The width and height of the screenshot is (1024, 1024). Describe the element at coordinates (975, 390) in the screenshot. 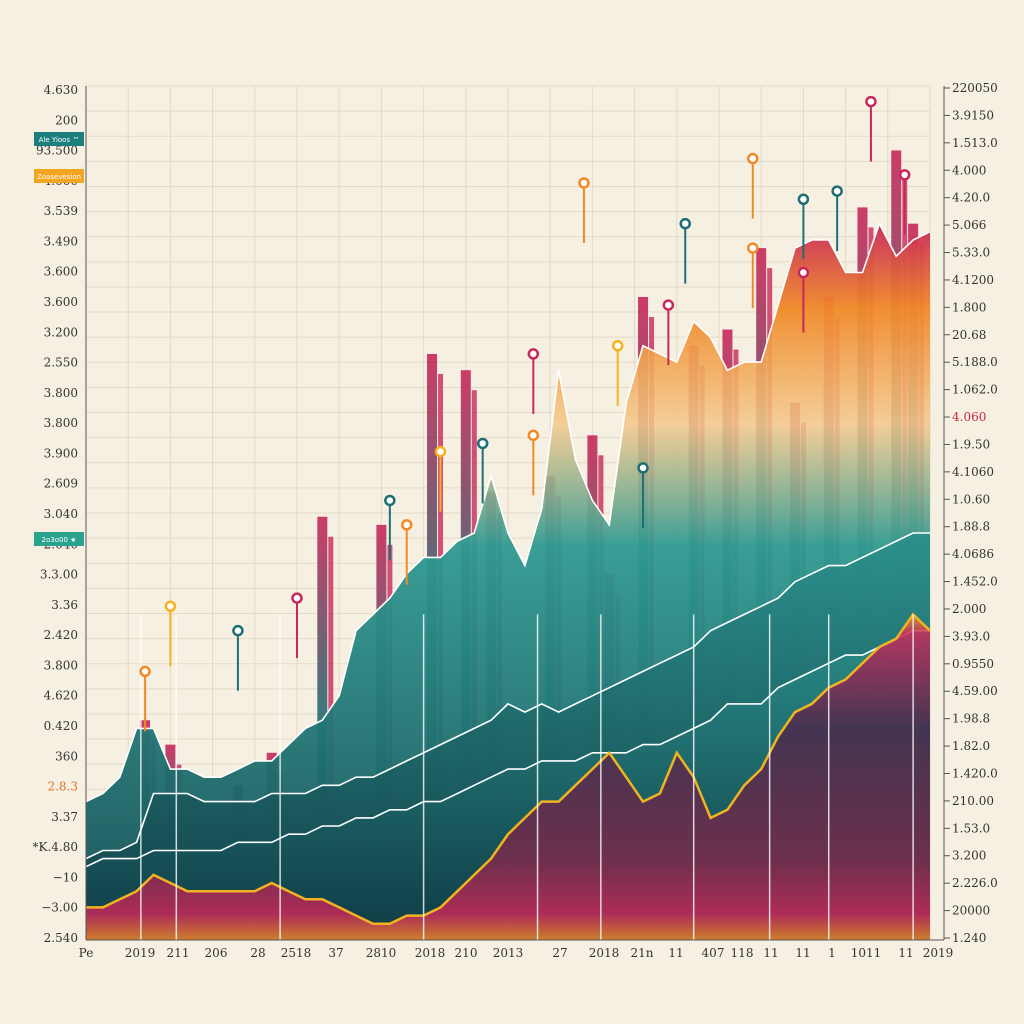

I see `right-tick-label: 1.062.0` at that location.